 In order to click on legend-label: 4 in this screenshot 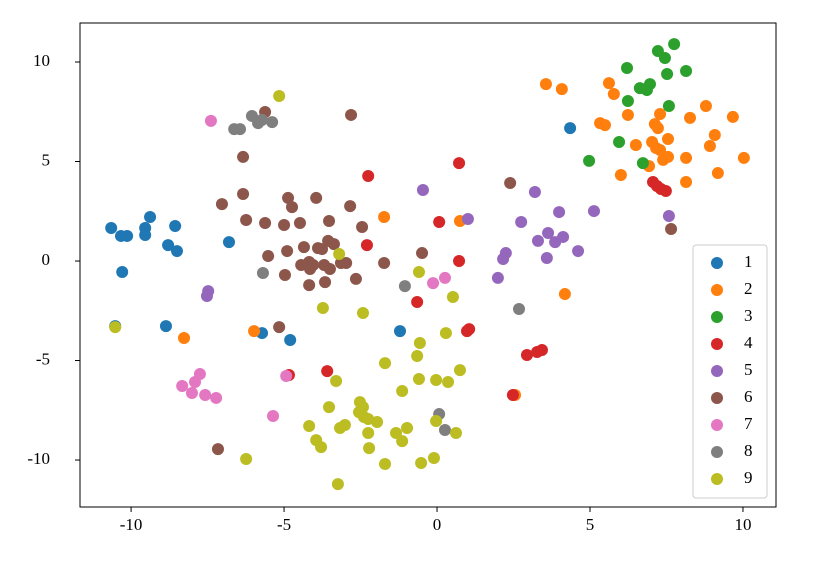, I will do `click(748, 342)`.